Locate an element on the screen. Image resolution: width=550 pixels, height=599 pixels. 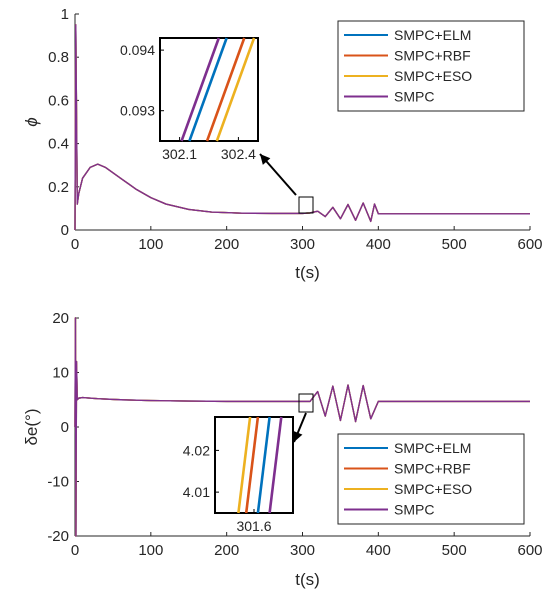
y-tick-label: -20 is located at coordinates (58, 536).